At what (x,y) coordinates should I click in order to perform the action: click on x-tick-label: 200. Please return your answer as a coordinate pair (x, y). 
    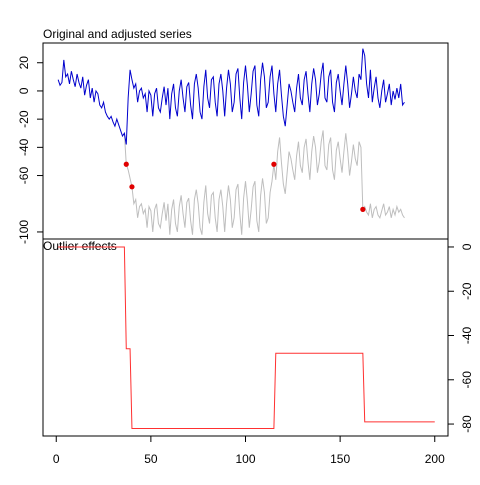
    Looking at the image, I should click on (435, 459).